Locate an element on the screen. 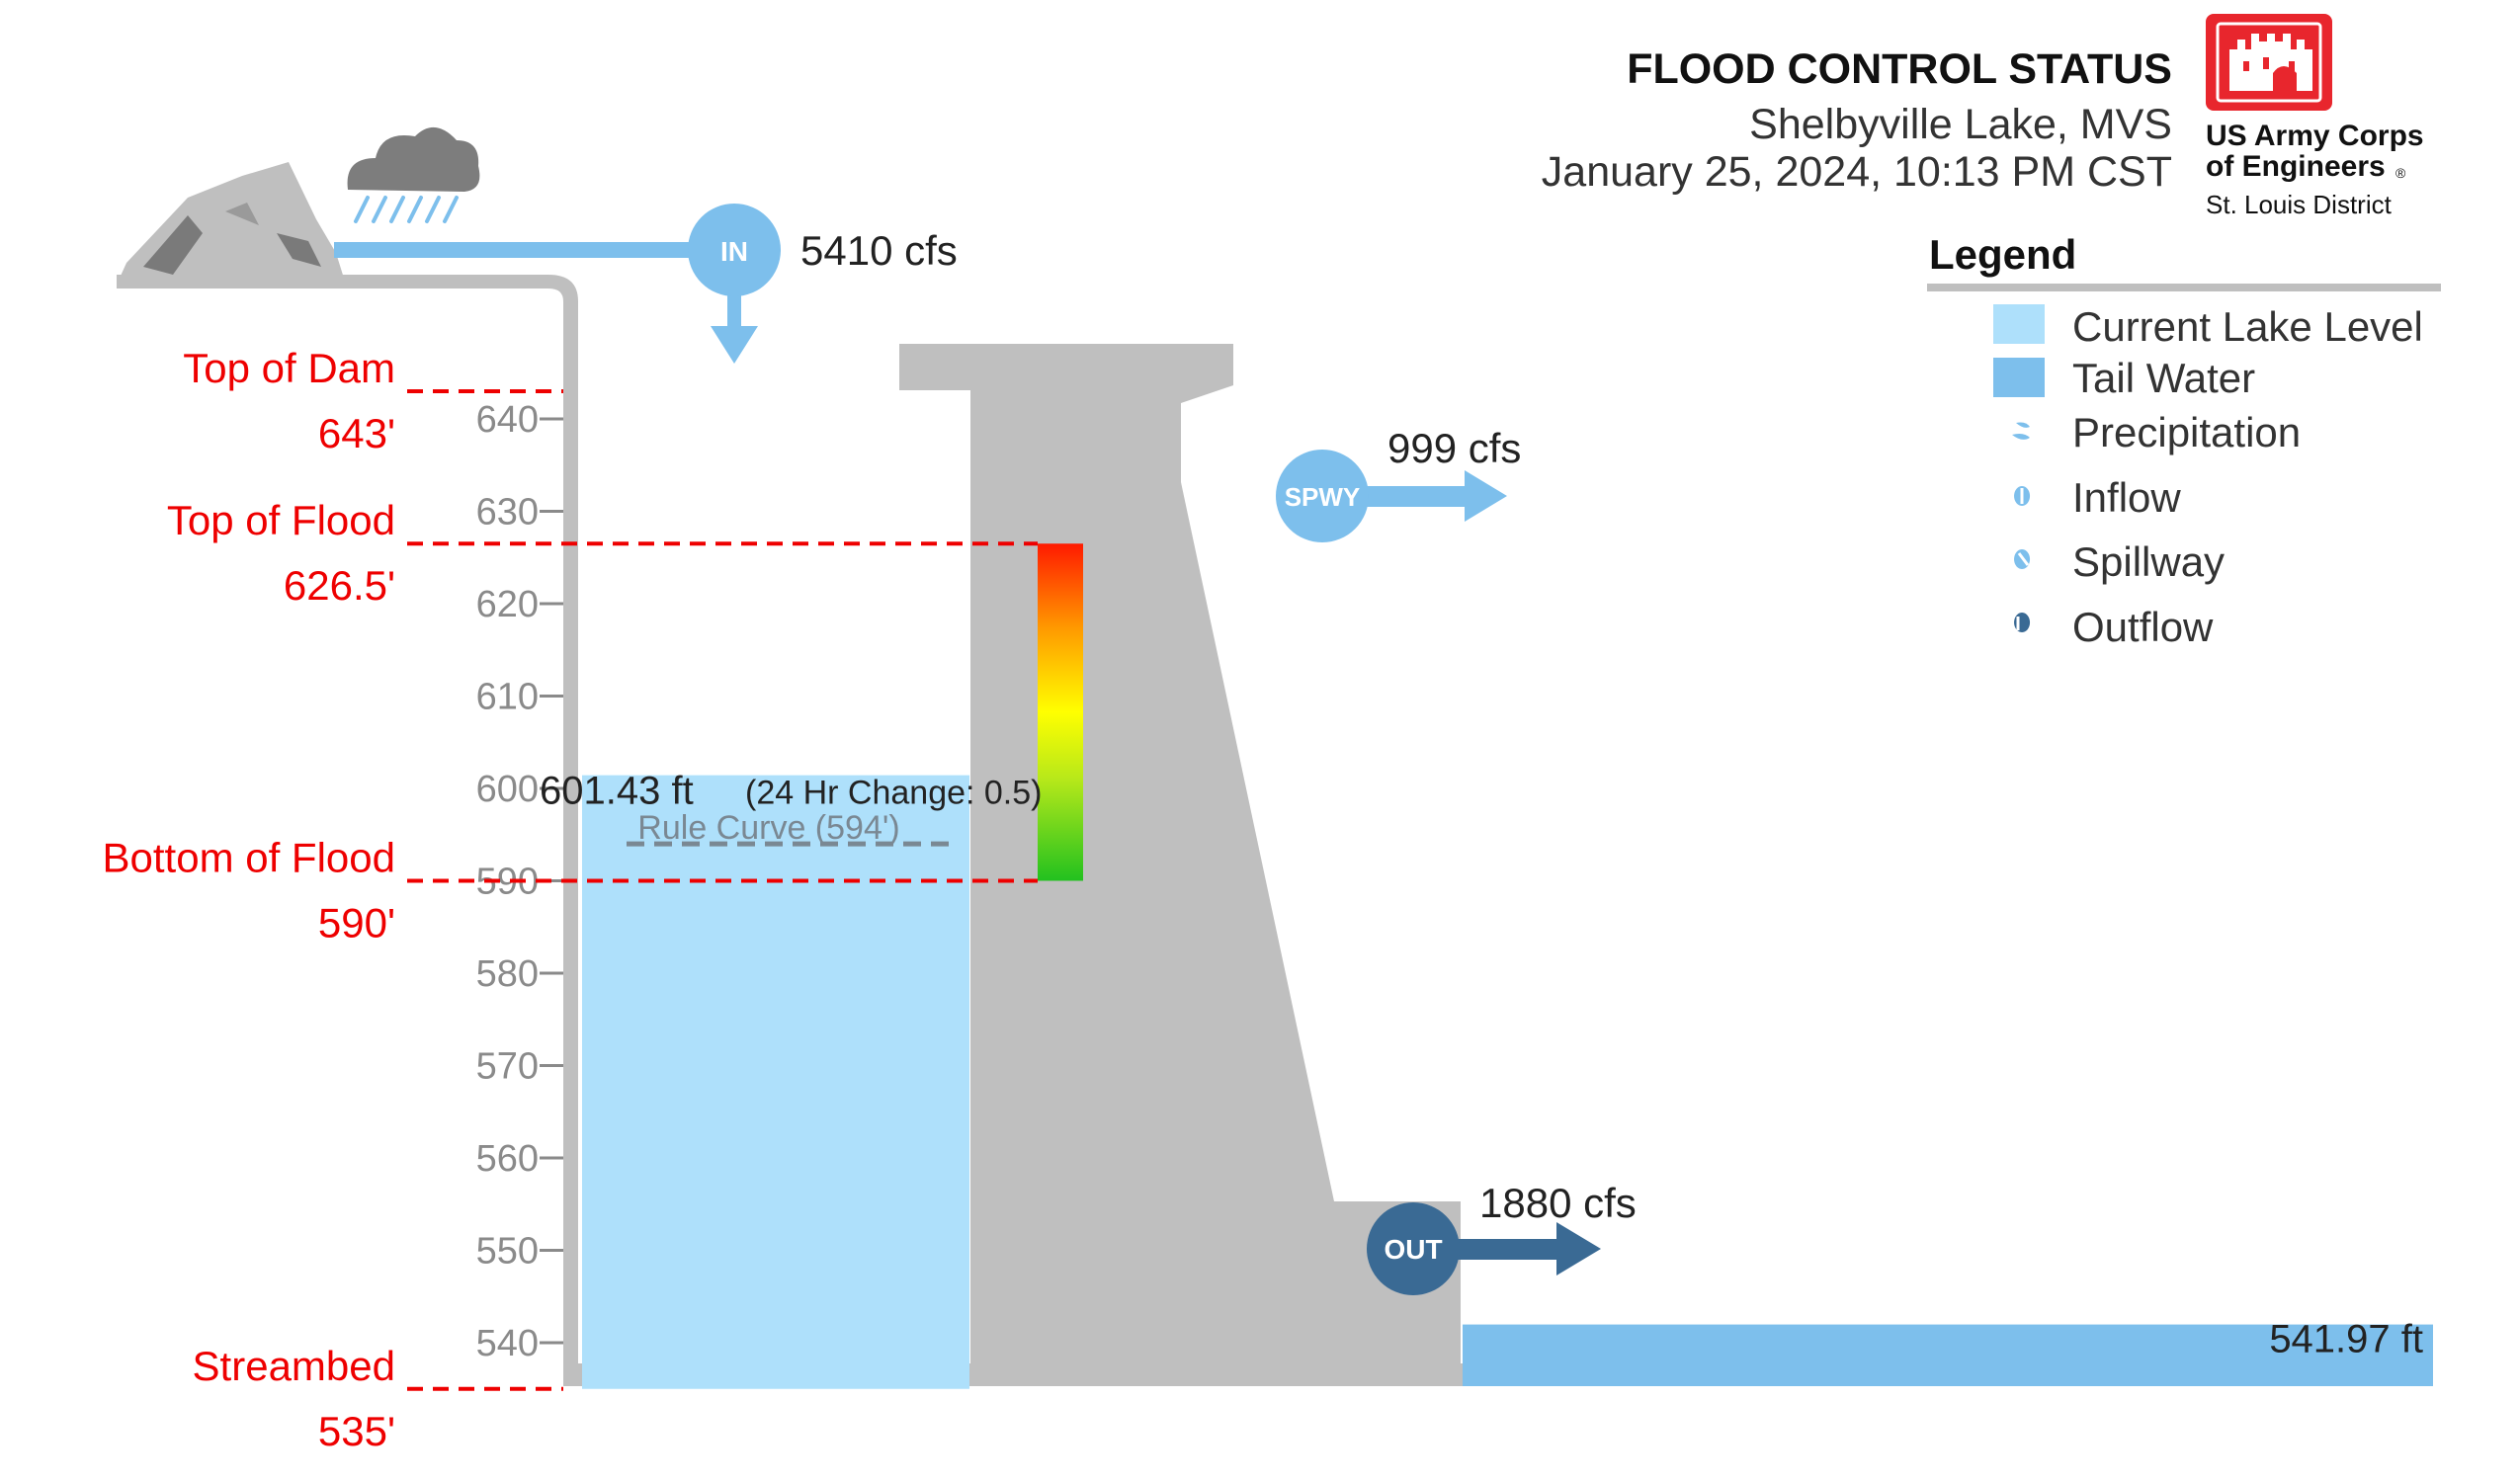 The width and height of the screenshot is (2520, 1482). tail-water is located at coordinates (1948, 1355).